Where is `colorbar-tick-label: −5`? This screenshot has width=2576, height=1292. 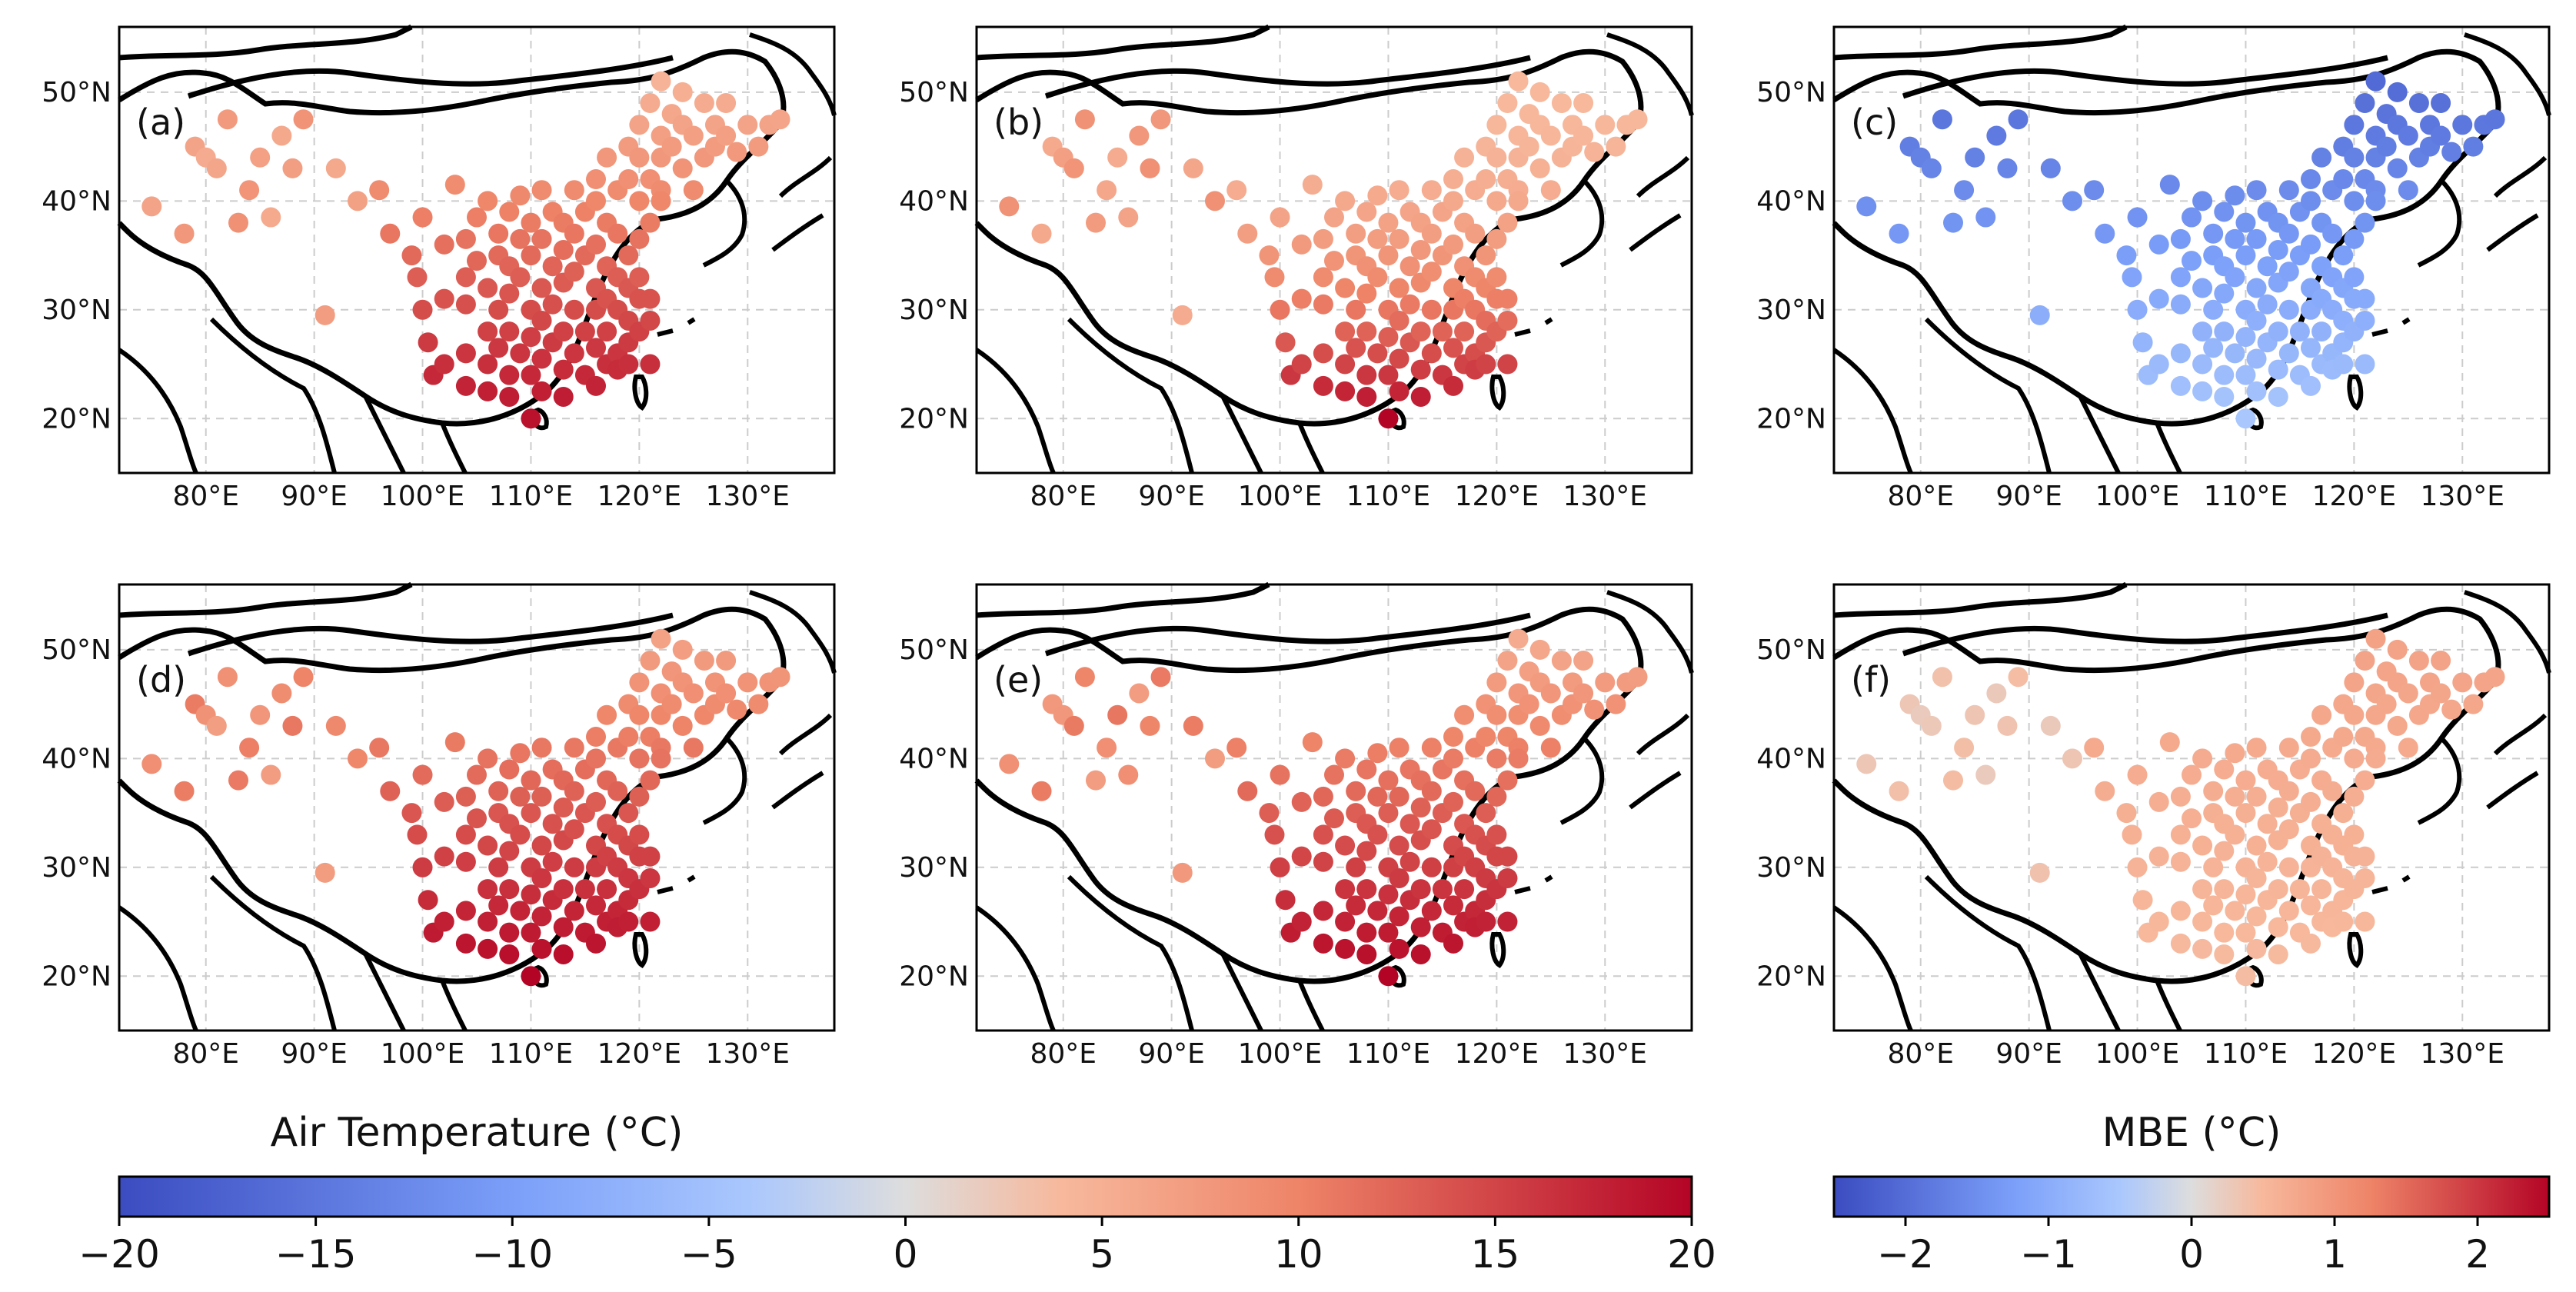 colorbar-tick-label: −5 is located at coordinates (709, 1254).